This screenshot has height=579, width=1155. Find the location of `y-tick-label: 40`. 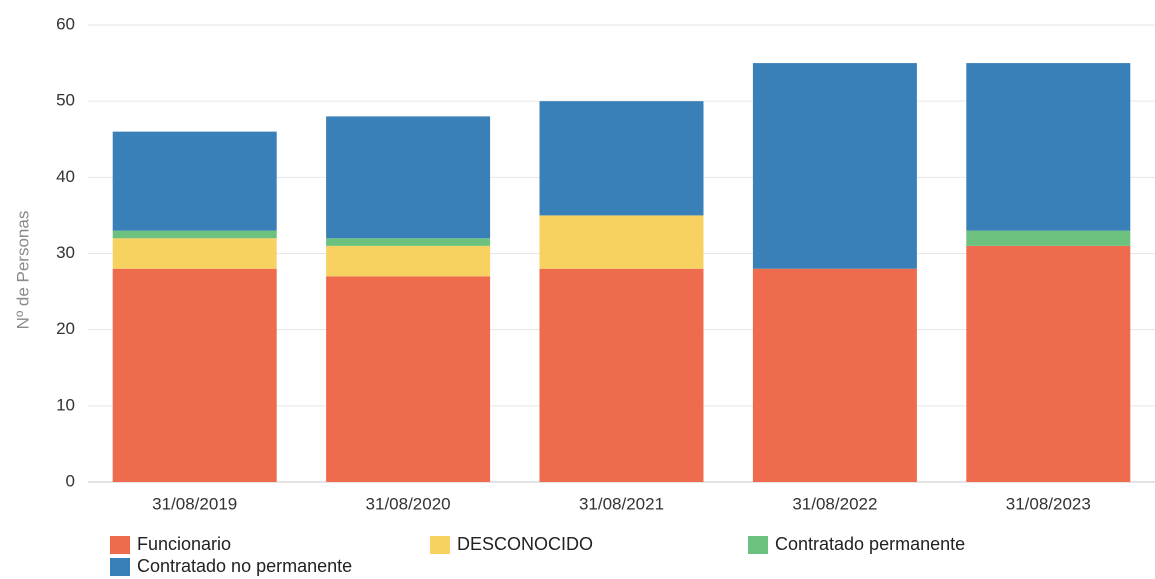

y-tick-label: 40 is located at coordinates (65, 176).